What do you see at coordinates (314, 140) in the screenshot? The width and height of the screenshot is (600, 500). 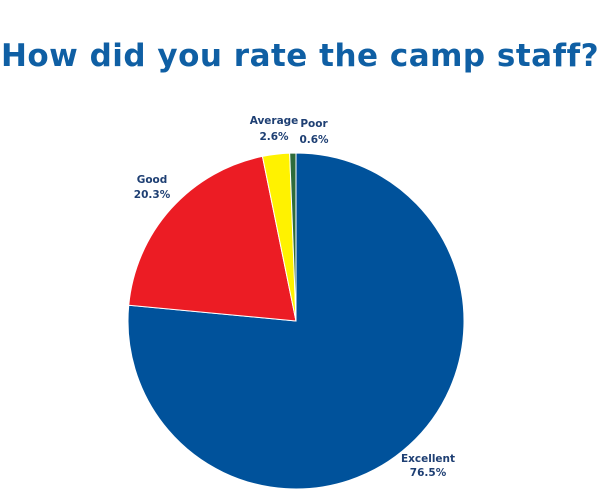 I see `slice-value-poor: 0.6%` at bounding box center [314, 140].